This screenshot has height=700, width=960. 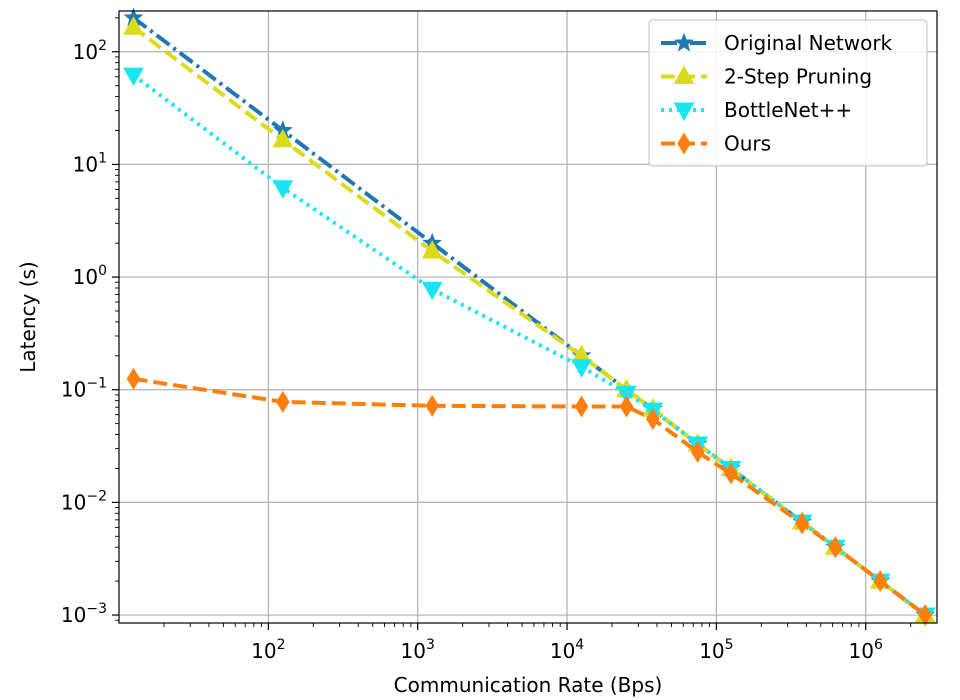 What do you see at coordinates (747, 144) in the screenshot?
I see `legend-label: Ours` at bounding box center [747, 144].